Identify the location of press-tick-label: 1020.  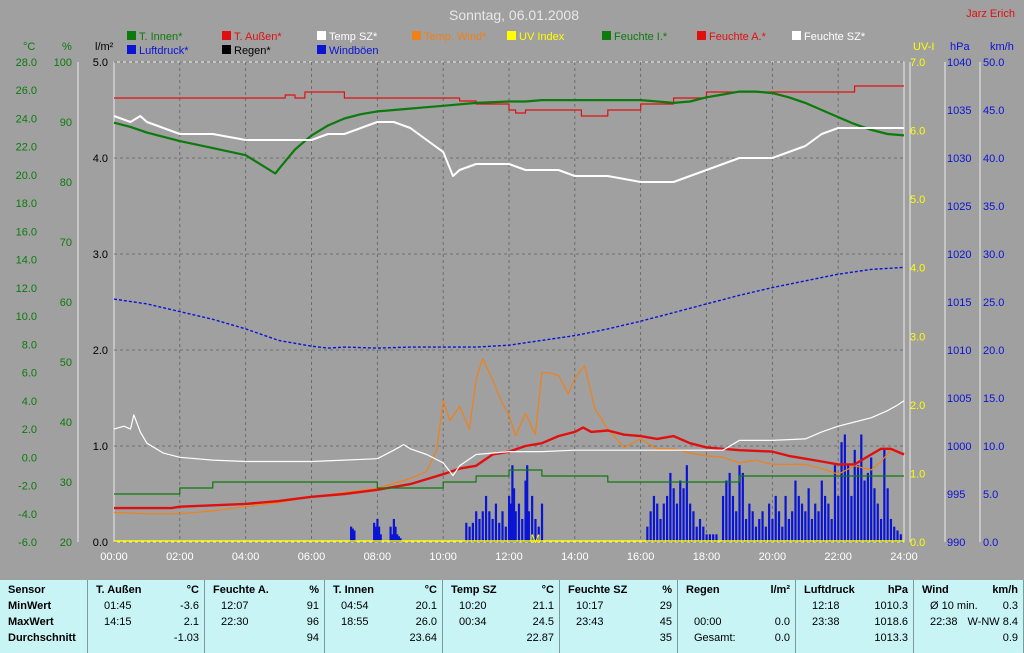
(959, 255).